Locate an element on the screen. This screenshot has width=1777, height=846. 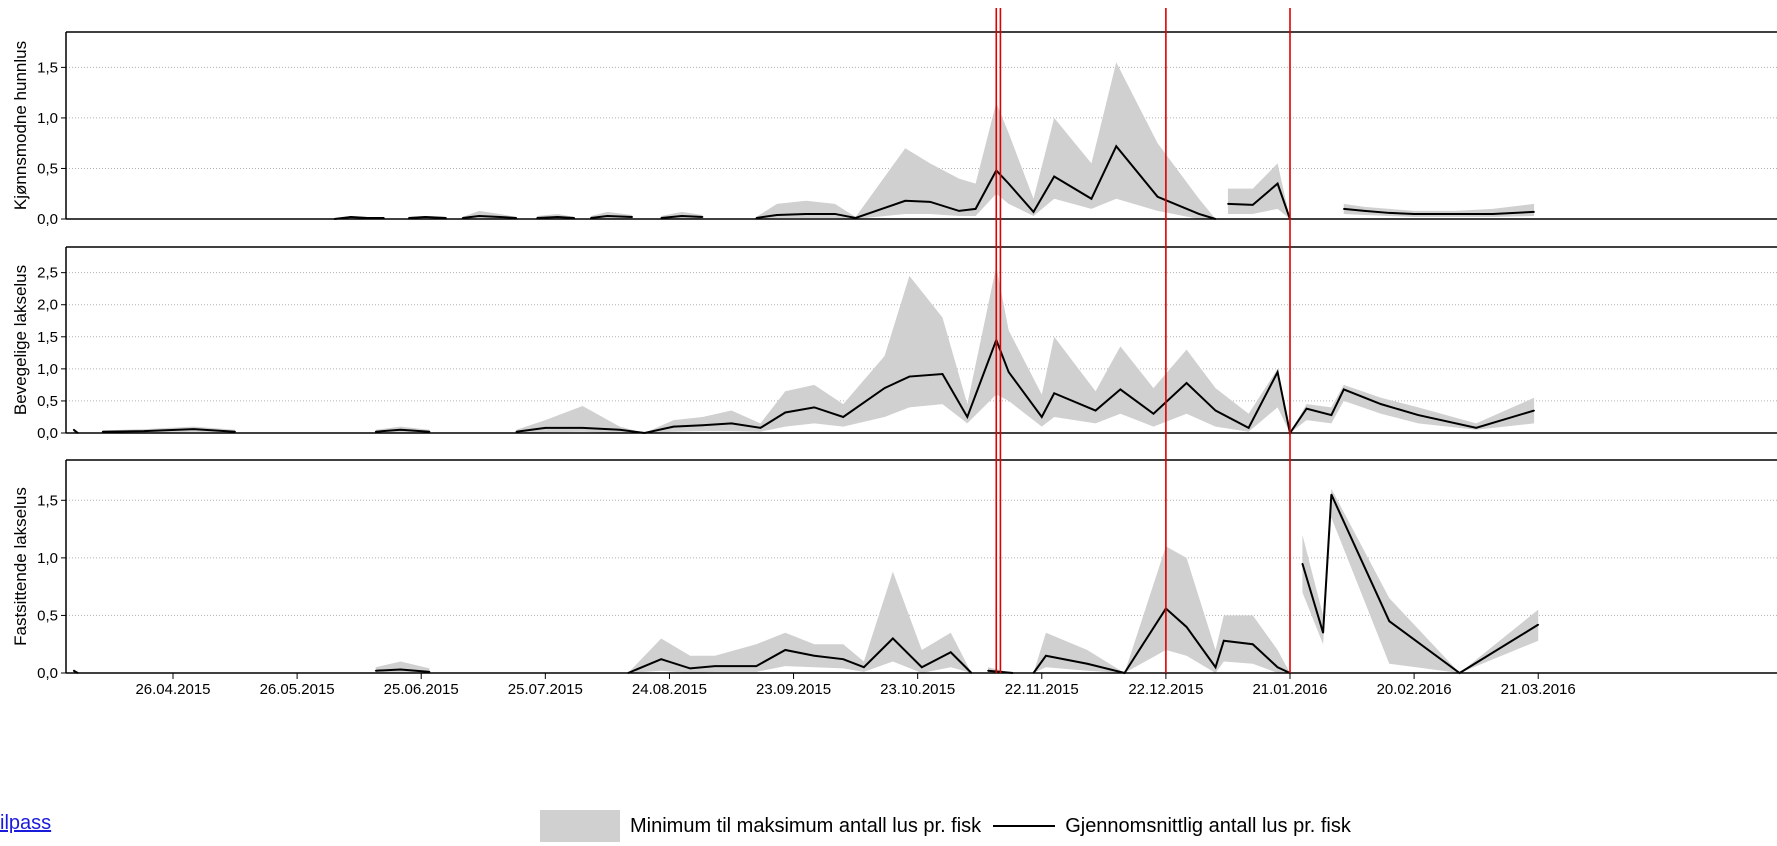
y-axis-label: Fastsittende lakselus is located at coordinates (20, 566).